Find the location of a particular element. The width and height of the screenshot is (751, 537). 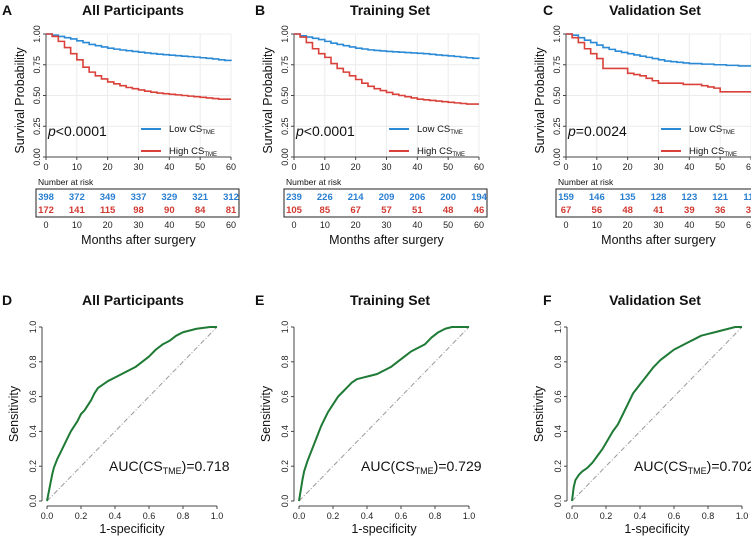

x-tick-label: 0.0 is located at coordinates (572, 516).